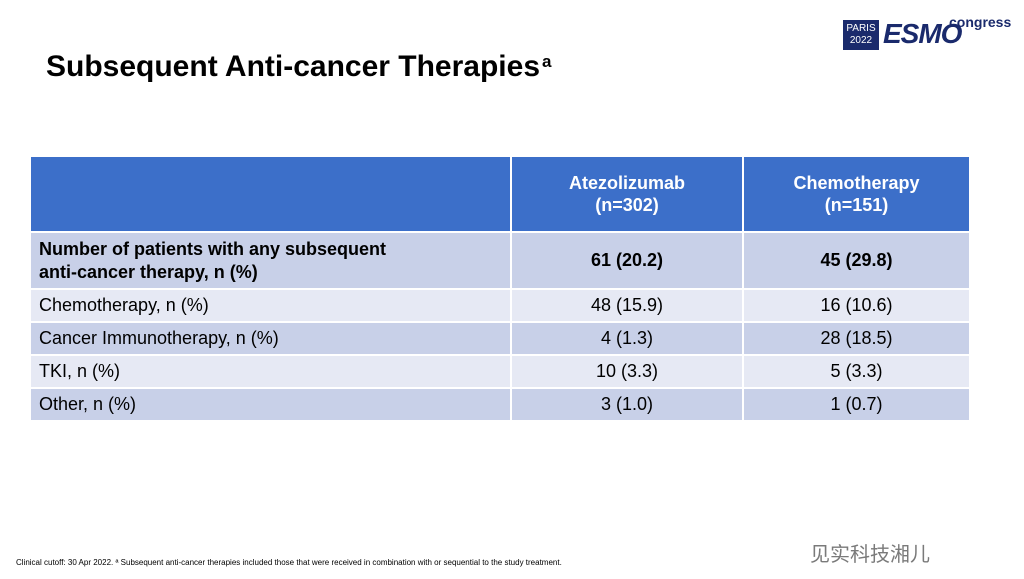  Describe the element at coordinates (861, 28) in the screenshot. I see `logo-city: PARIS` at that location.